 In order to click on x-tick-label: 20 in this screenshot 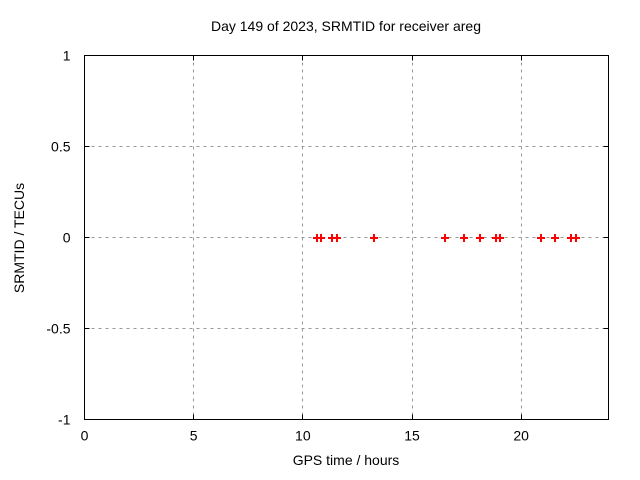, I will do `click(521, 436)`.